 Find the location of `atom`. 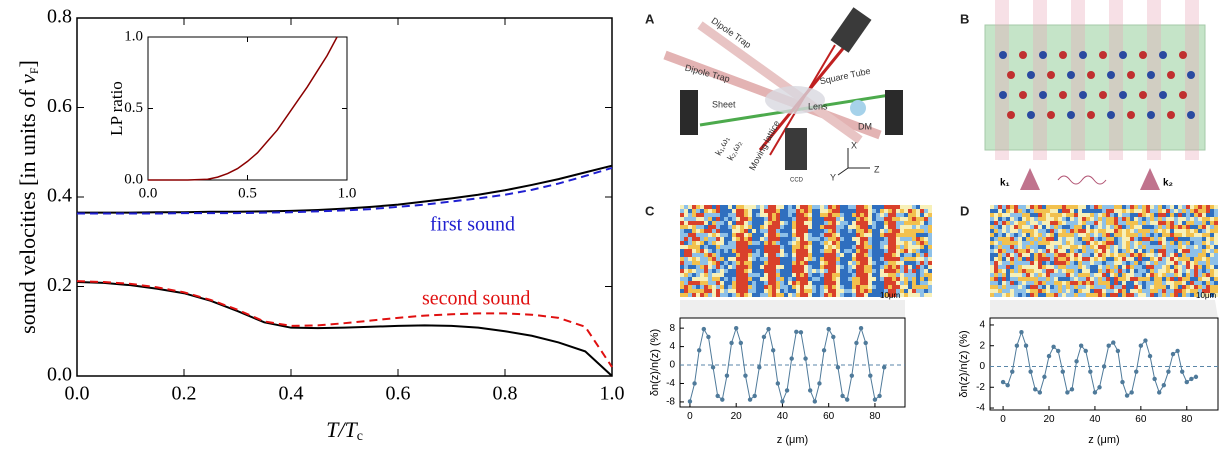

atom is located at coordinates (1131, 75).